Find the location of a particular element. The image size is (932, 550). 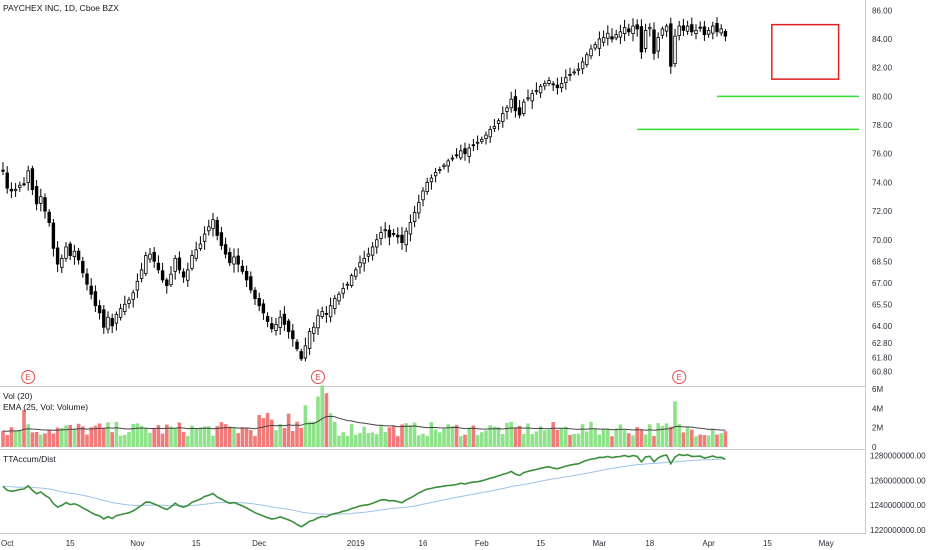

time-tick-label: 15 is located at coordinates (767, 543).